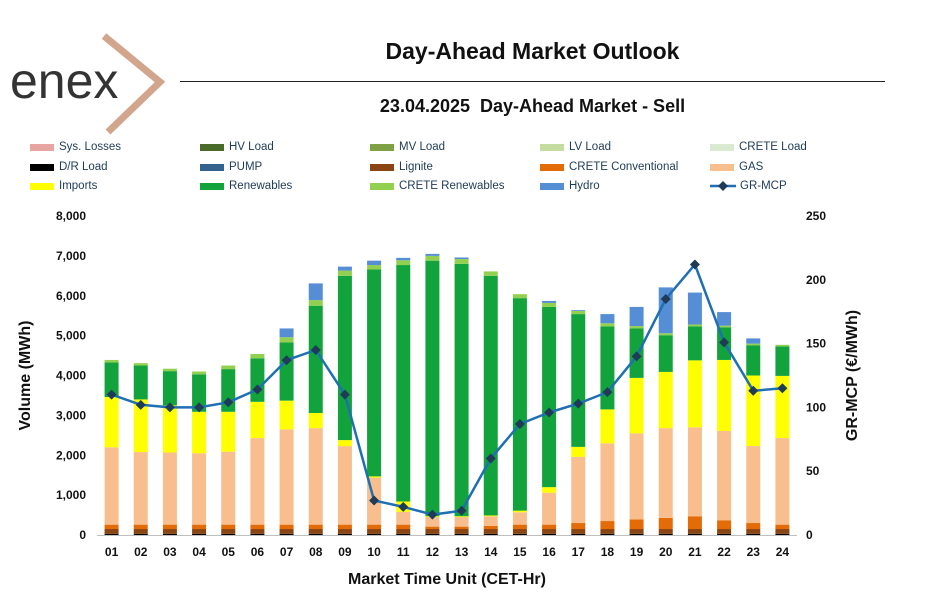  I want to click on x-tick-label: 05, so click(229, 552).